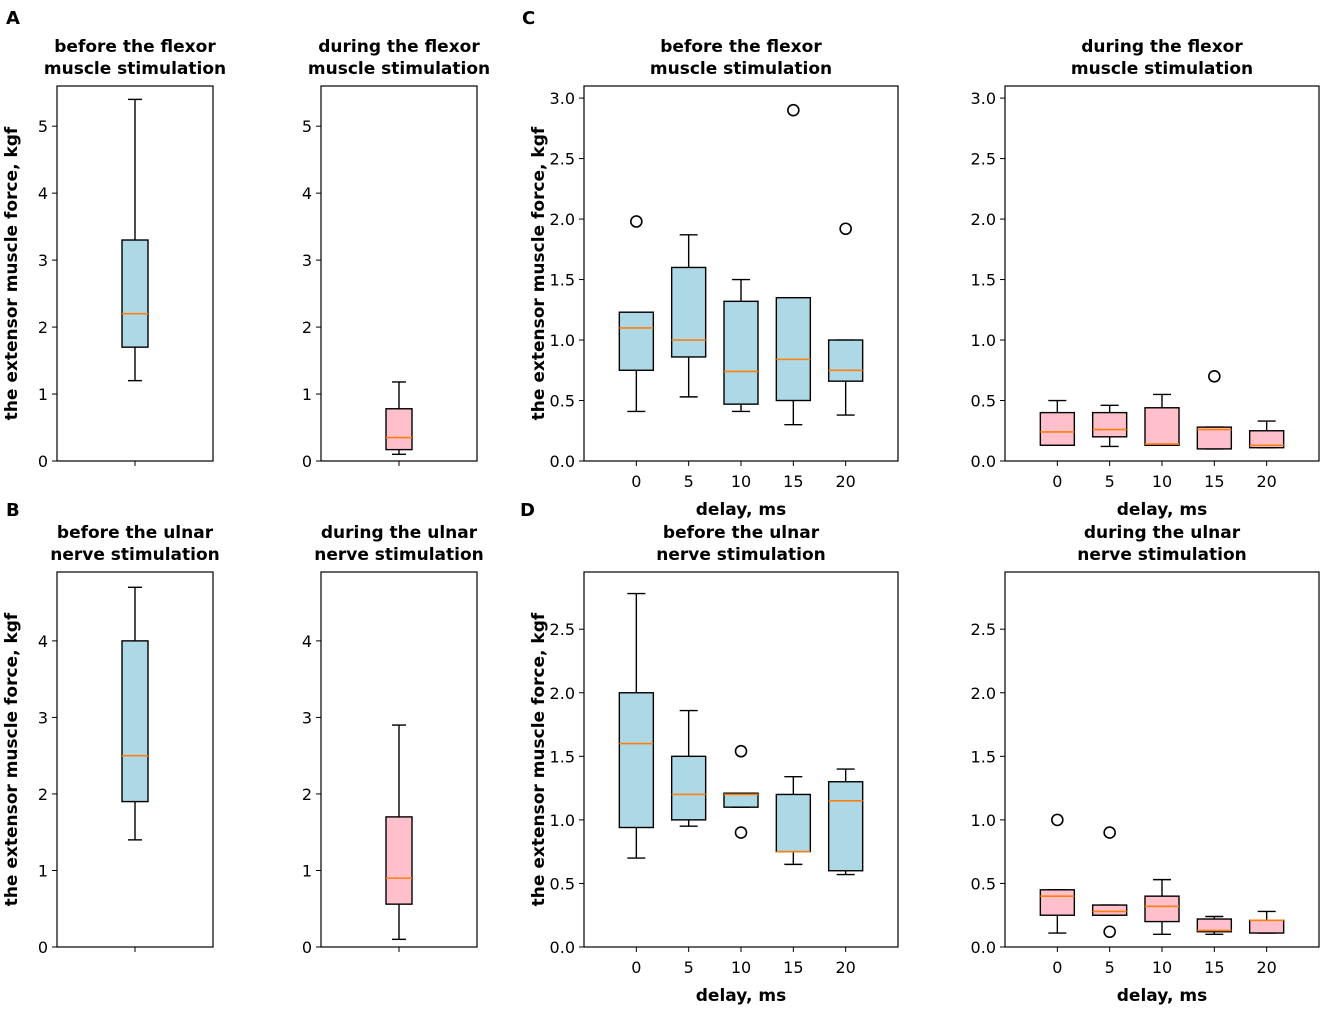  What do you see at coordinates (399, 47) in the screenshot?
I see `chart-title-line: during the flexor` at bounding box center [399, 47].